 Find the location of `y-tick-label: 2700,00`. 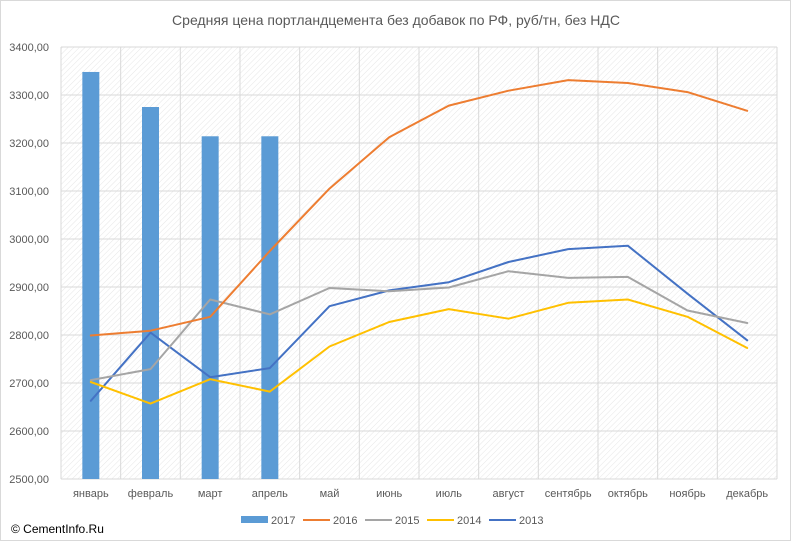

y-tick-label: 2700,00 is located at coordinates (29, 384).